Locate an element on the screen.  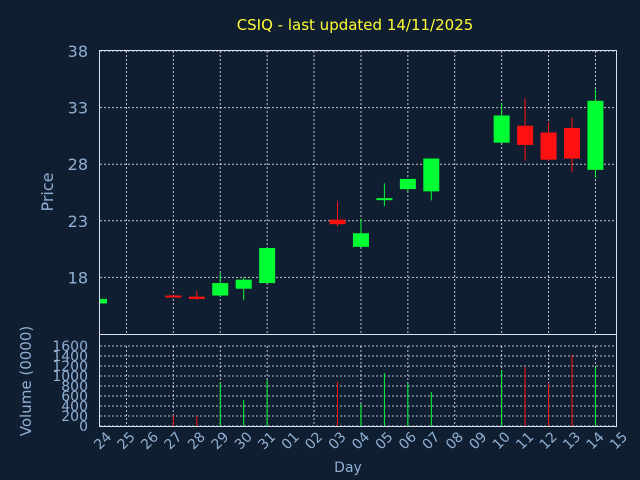
volume-tick-label: 400 is located at coordinates (74, 407).